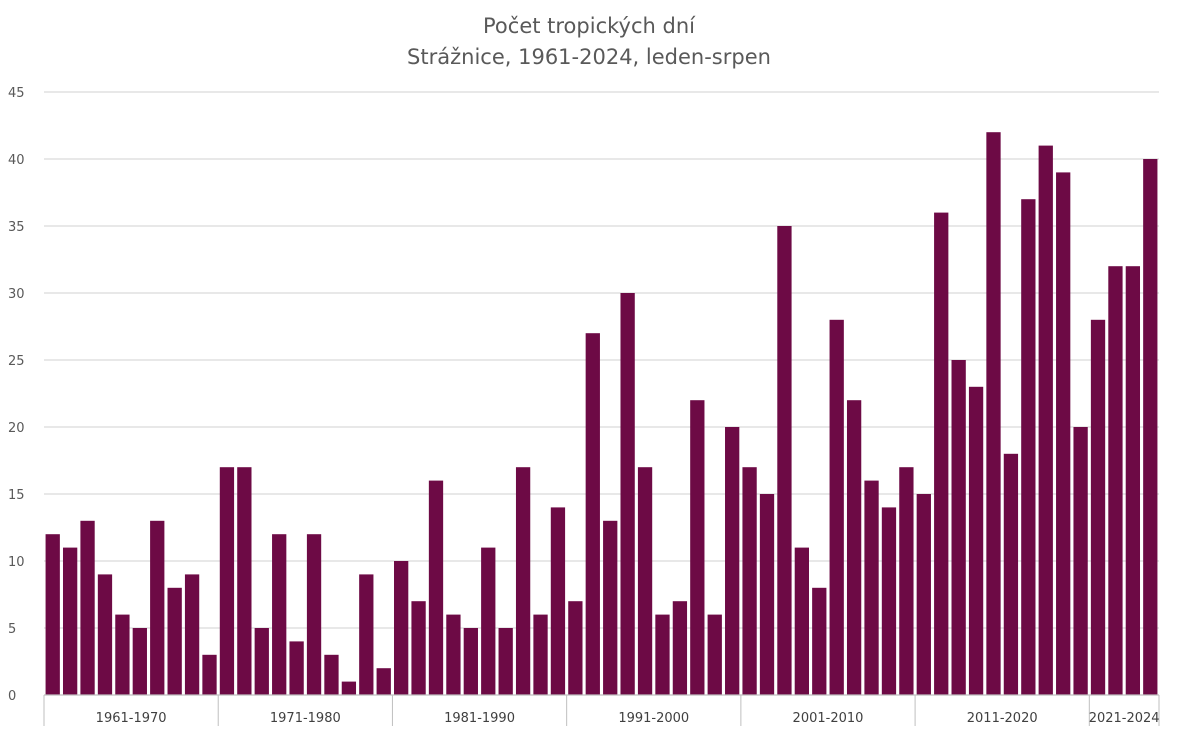  I want to click on bar-2023, so click(1133, 480).